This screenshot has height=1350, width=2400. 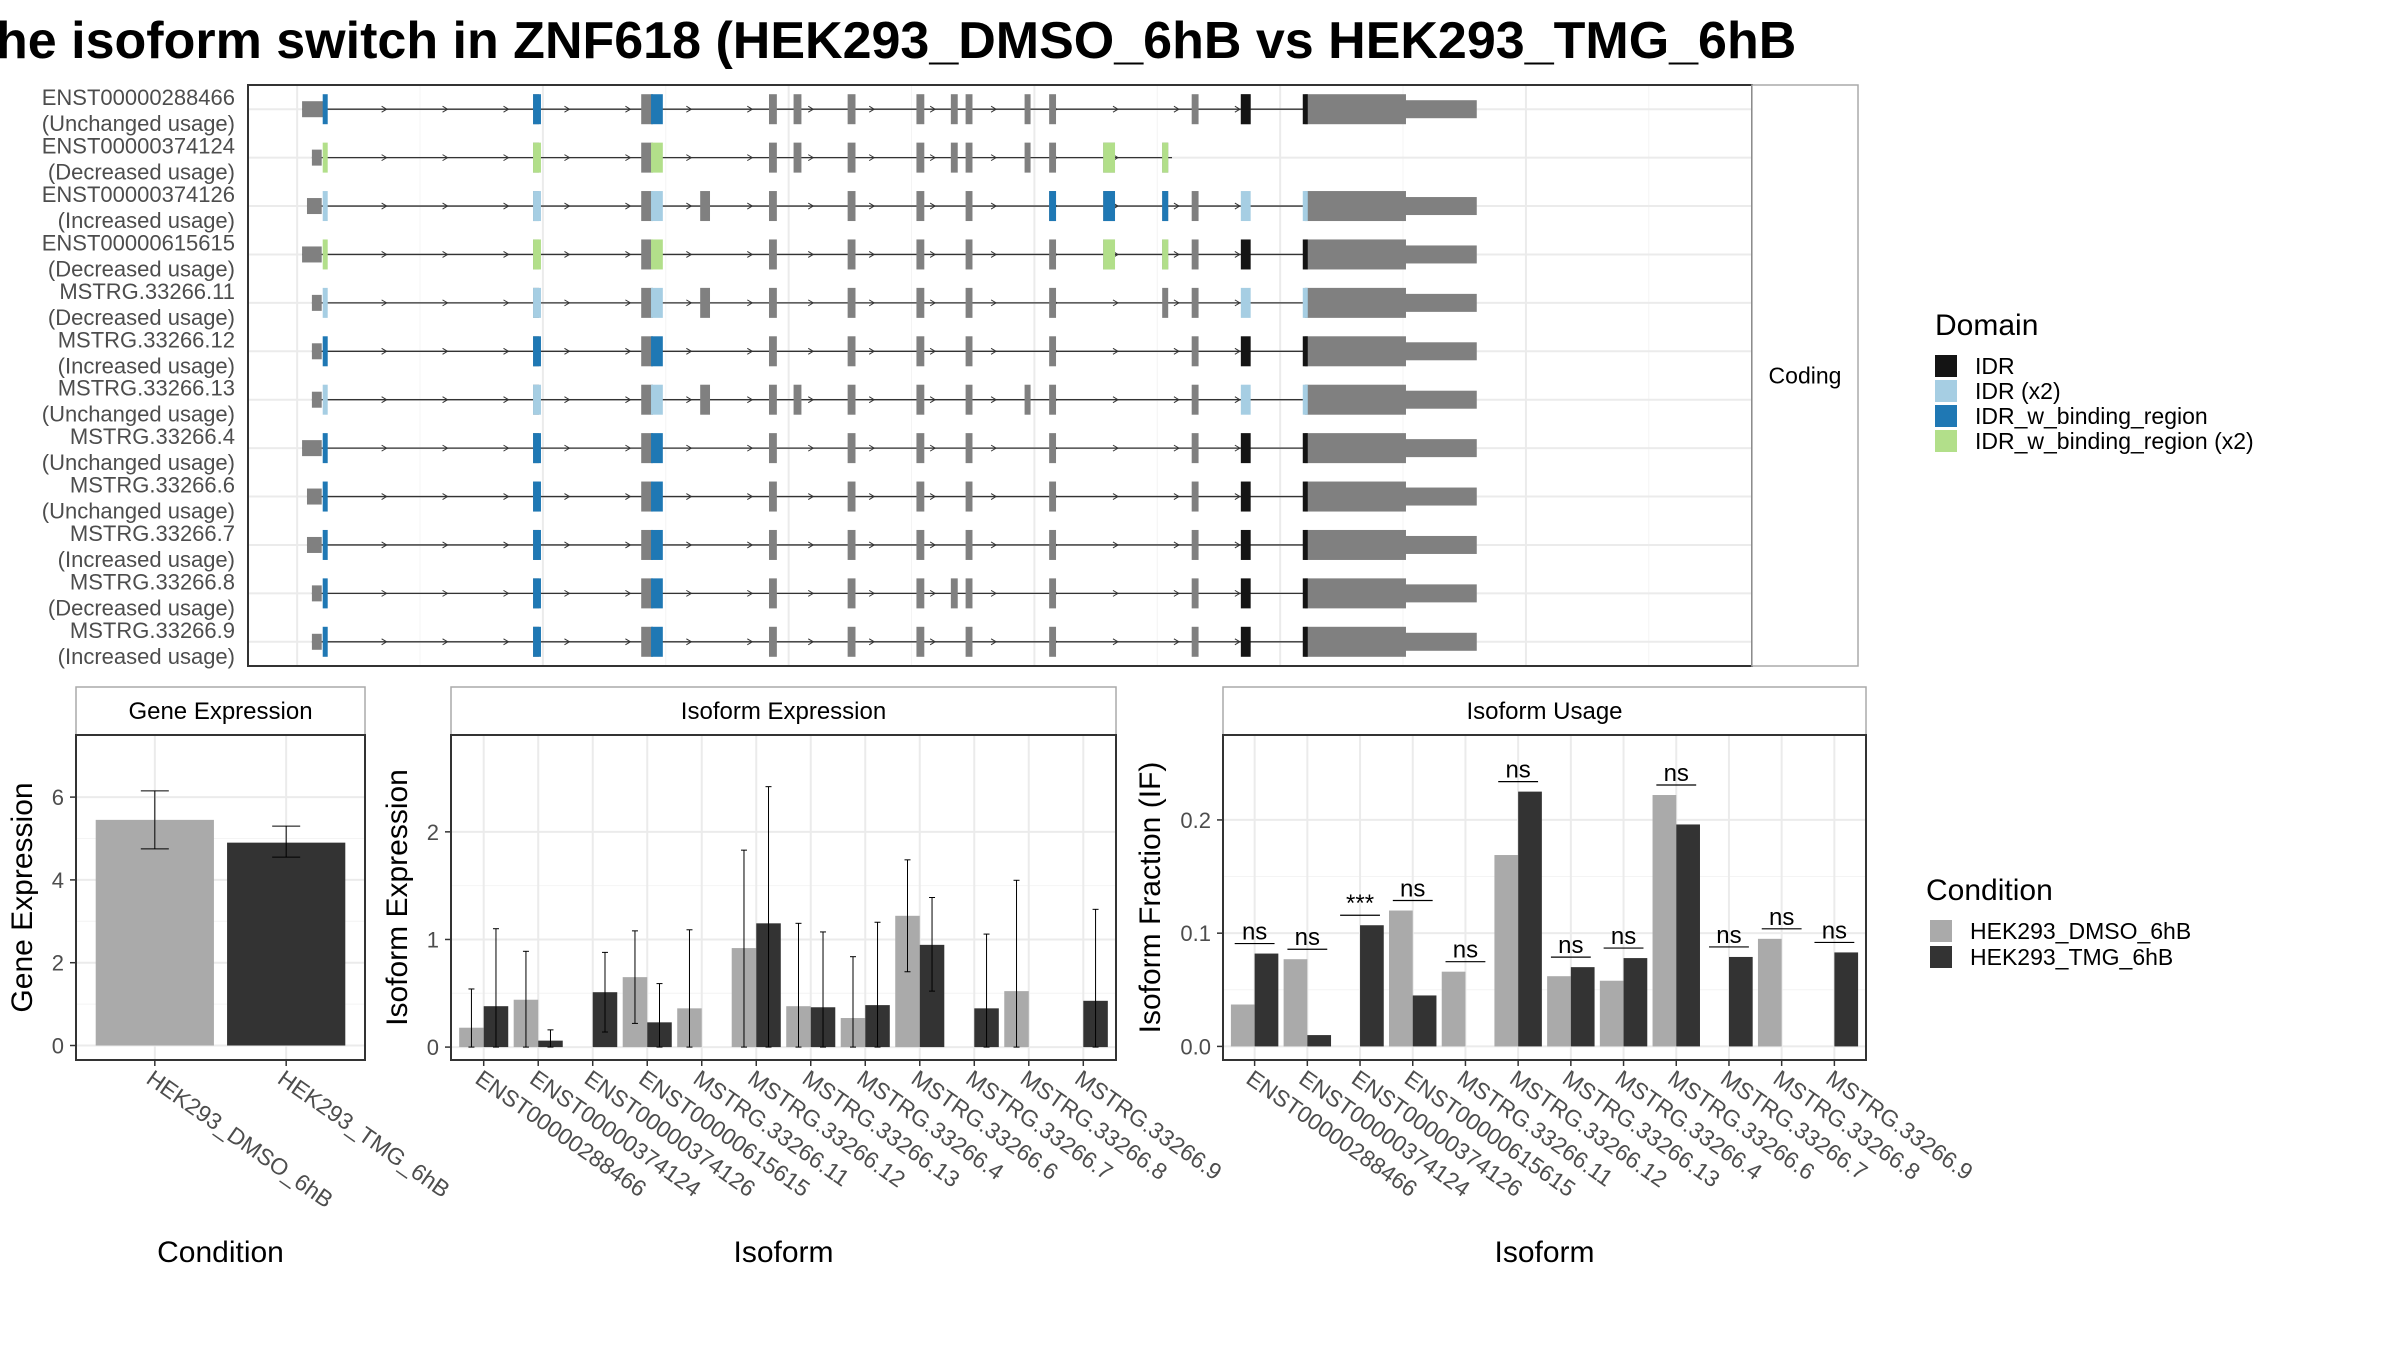 What do you see at coordinates (152, 581) in the screenshot?
I see `transcript-id-label: MSTRG.33266.8` at bounding box center [152, 581].